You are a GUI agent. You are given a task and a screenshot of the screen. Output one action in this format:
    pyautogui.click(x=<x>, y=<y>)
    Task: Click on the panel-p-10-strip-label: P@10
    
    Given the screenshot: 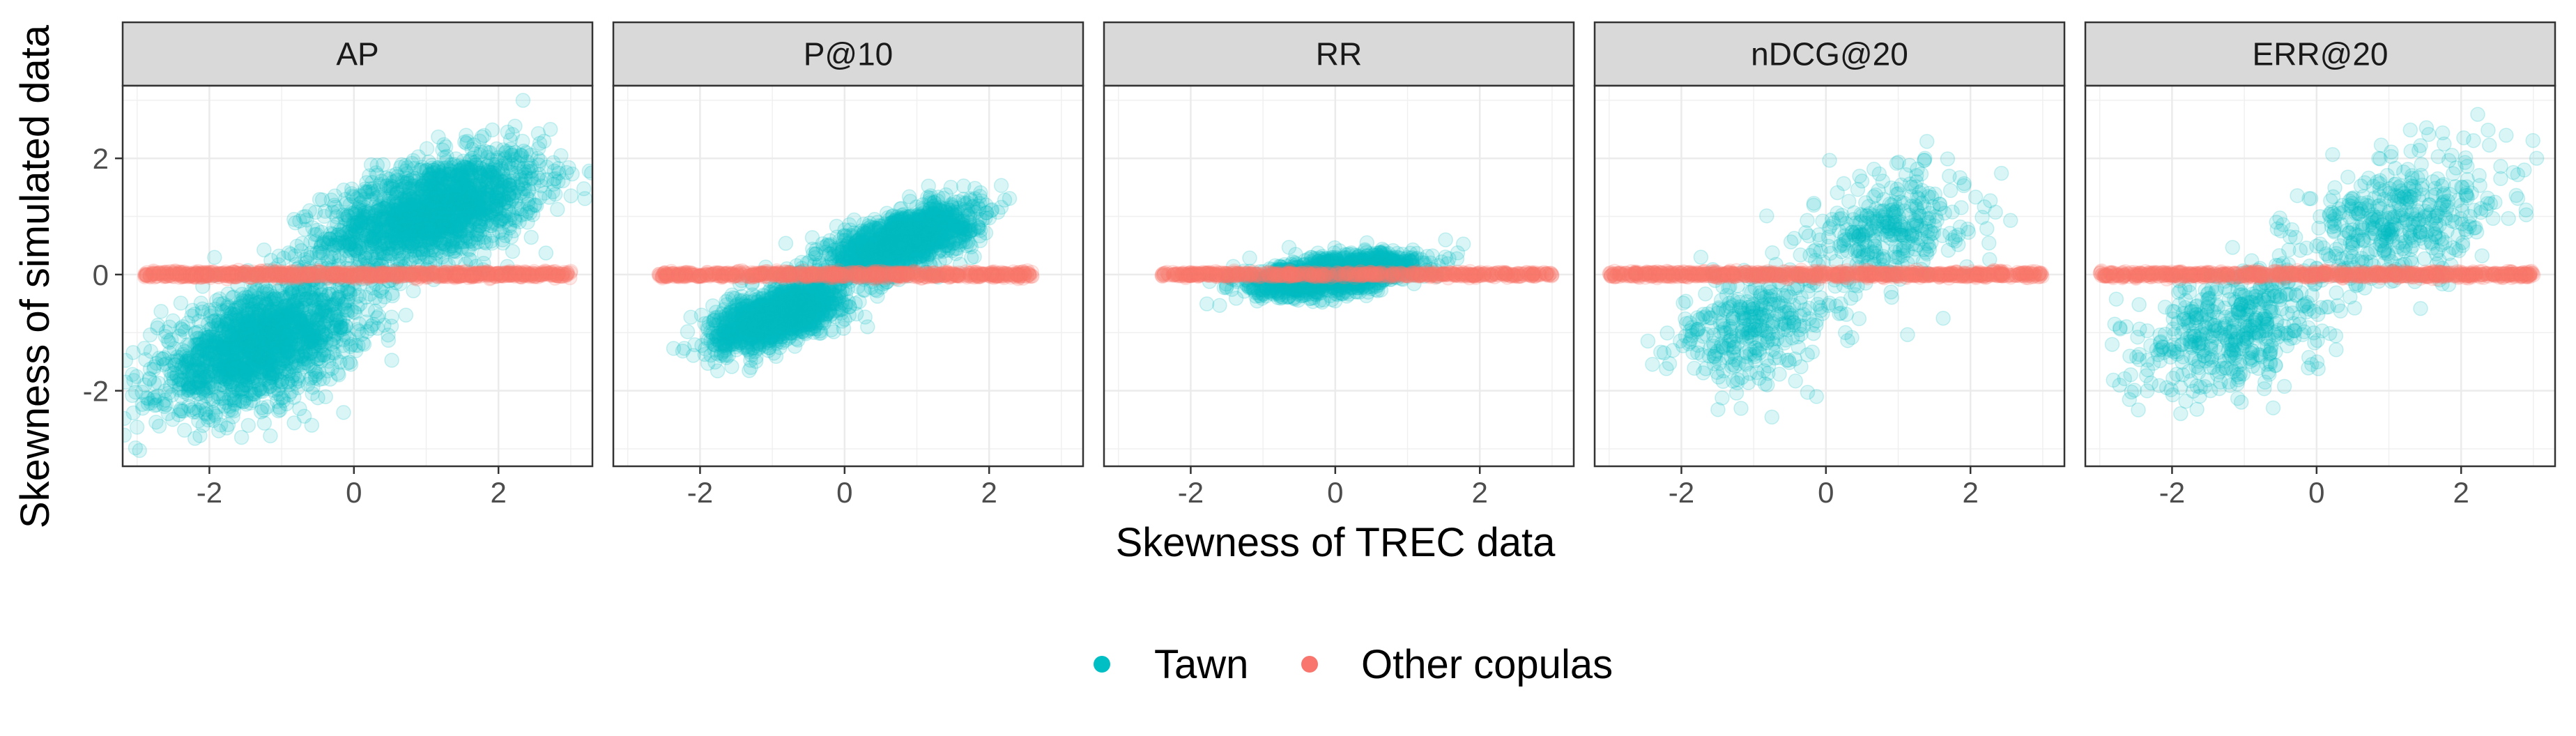 What is the action you would take?
    pyautogui.click(x=849, y=54)
    